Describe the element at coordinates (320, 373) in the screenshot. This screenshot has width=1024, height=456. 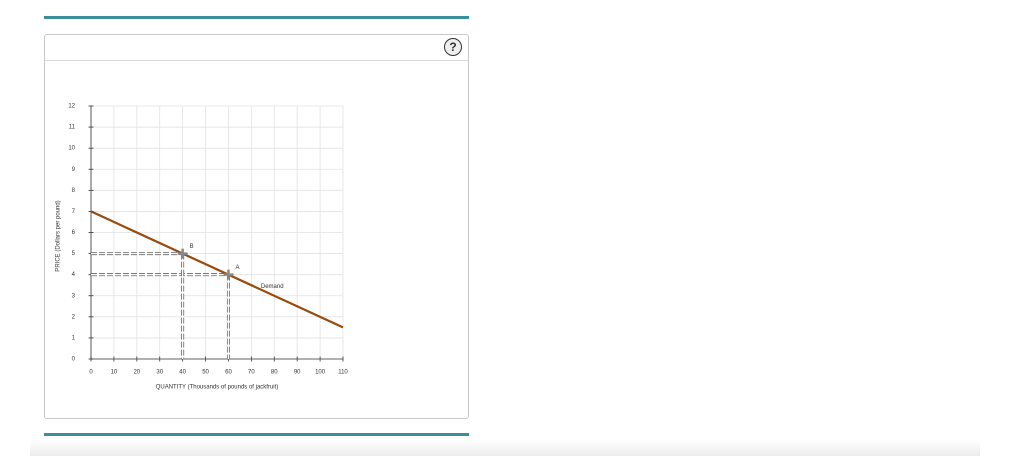
I see `x-tick-label: 100` at that location.